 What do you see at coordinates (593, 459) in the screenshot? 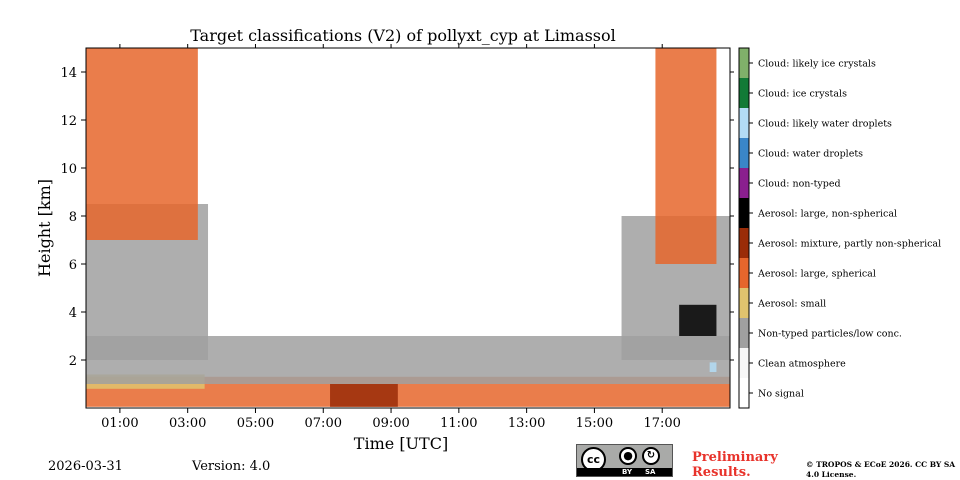
I see `cc-icon: cc` at bounding box center [593, 459].